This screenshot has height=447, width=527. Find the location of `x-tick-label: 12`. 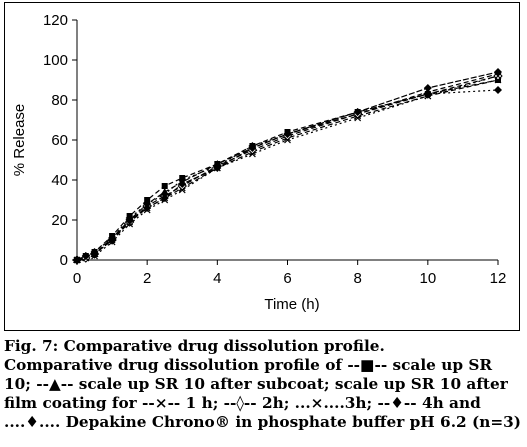

x-tick-label: 12 is located at coordinates (498, 278).